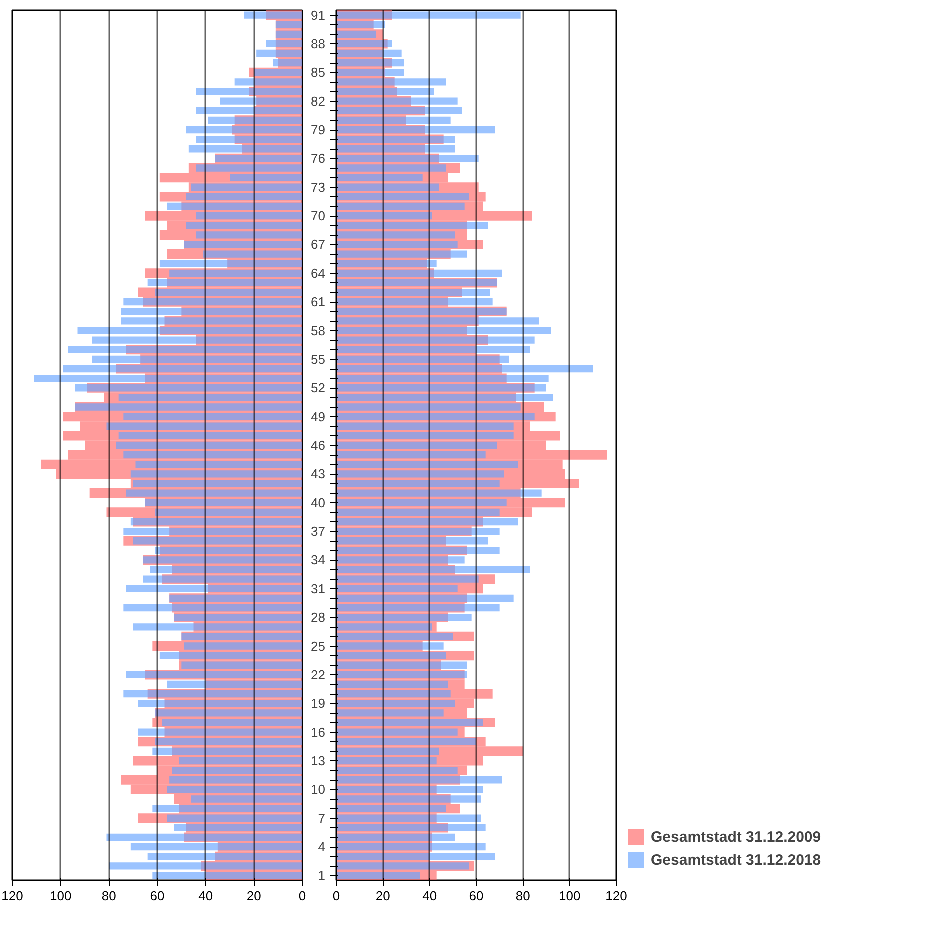  What do you see at coordinates (736, 837) in the screenshot?
I see `legend-label: Gesamtstadt 31.12.2009` at bounding box center [736, 837].